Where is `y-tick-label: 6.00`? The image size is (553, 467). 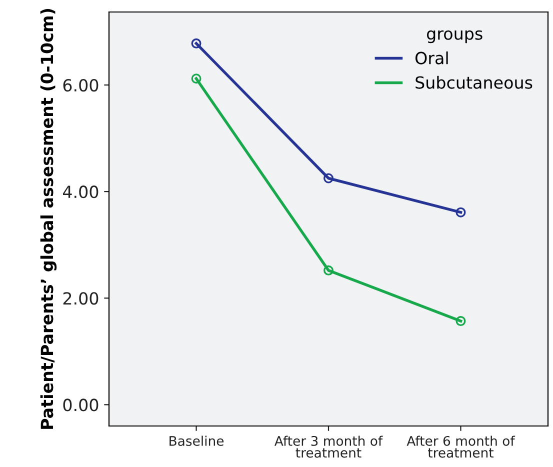
y-tick-label: 6.00 is located at coordinates (80, 85).